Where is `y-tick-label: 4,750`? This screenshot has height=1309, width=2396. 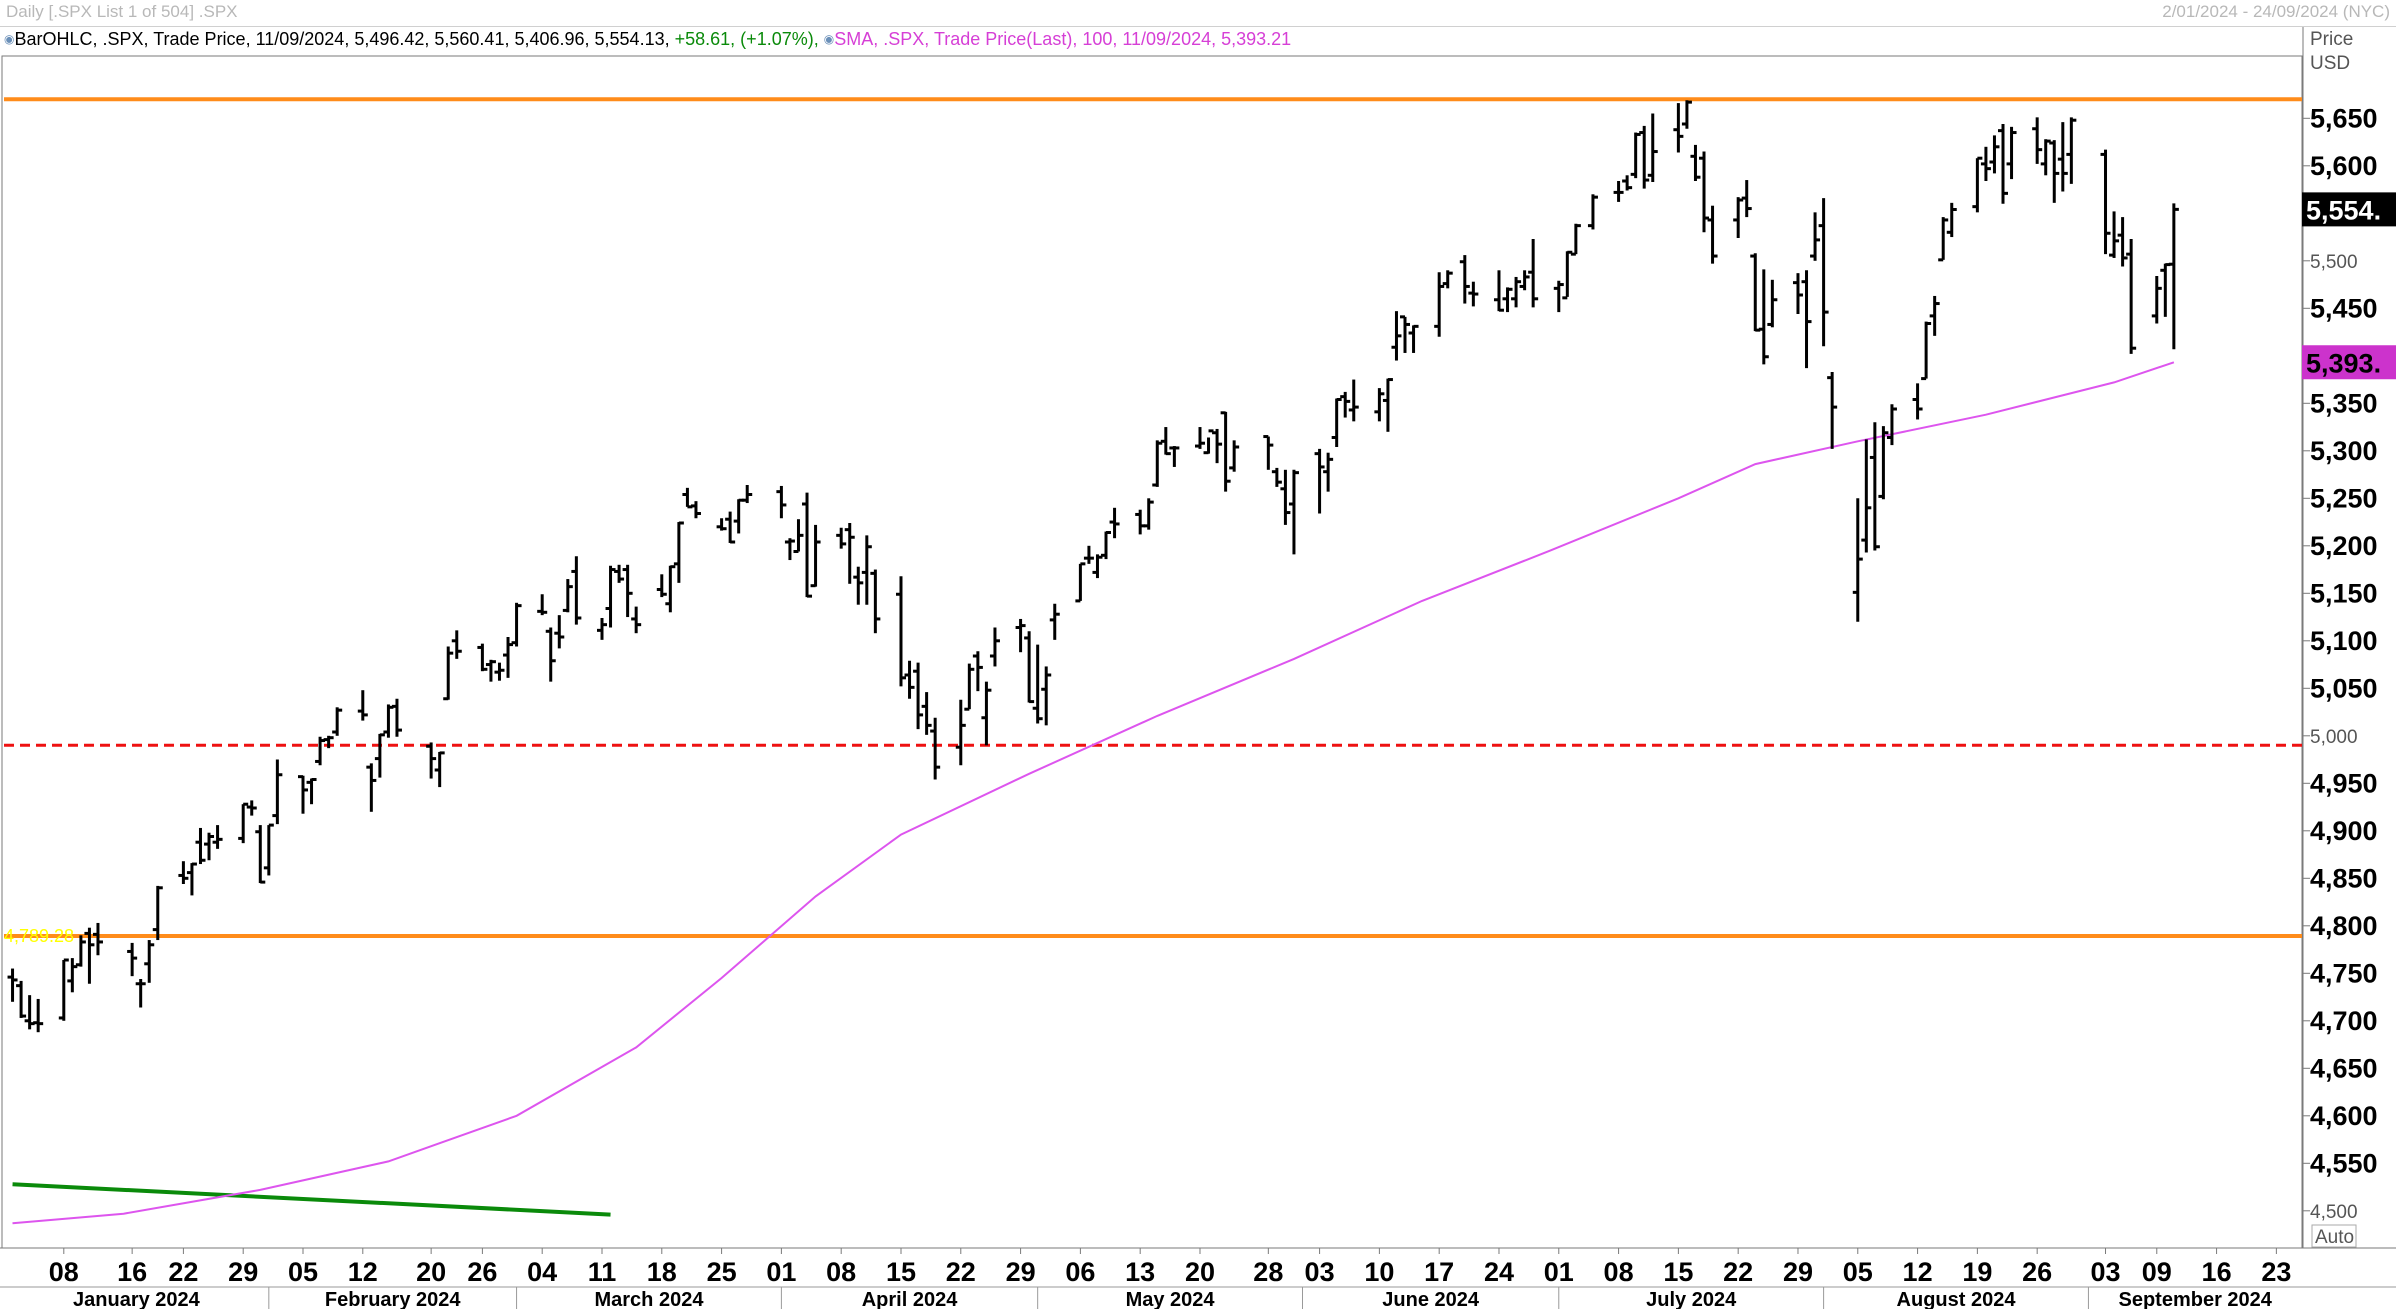
y-tick-label: 4,750 is located at coordinates (2344, 973).